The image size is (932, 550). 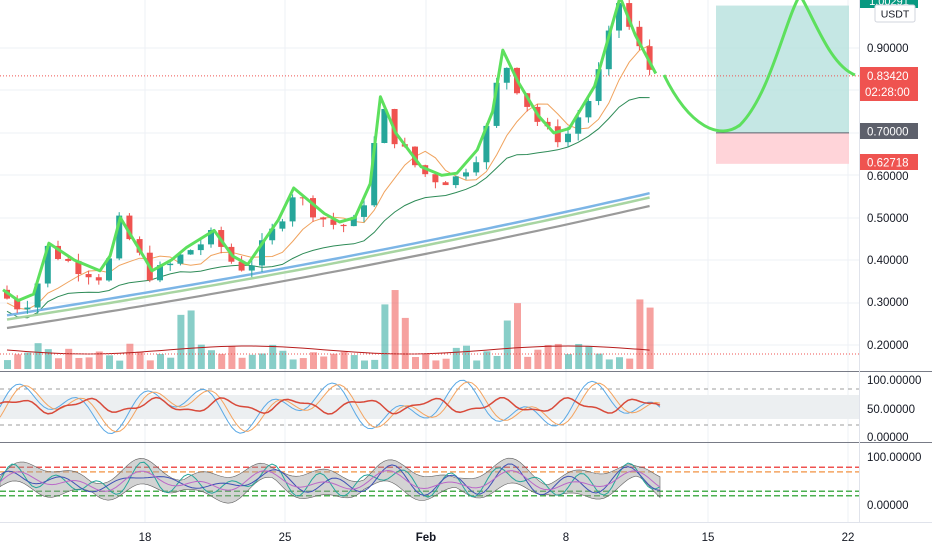 I want to click on stoch-rsi-panel, so click(x=429, y=407).